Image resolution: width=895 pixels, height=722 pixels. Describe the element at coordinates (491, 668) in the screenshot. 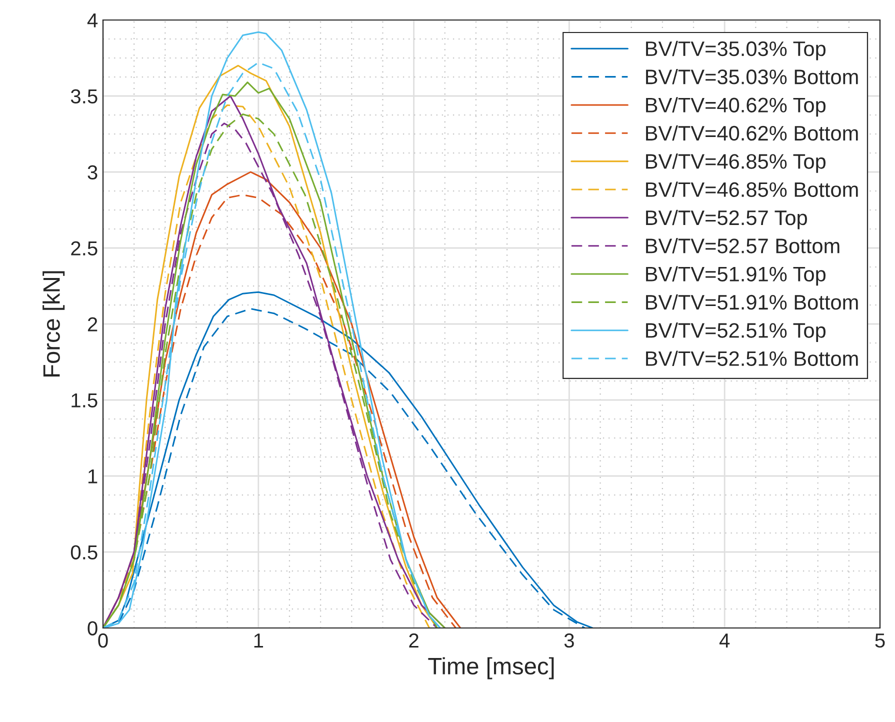

I see `x-axis-title: Time [msec]` at that location.